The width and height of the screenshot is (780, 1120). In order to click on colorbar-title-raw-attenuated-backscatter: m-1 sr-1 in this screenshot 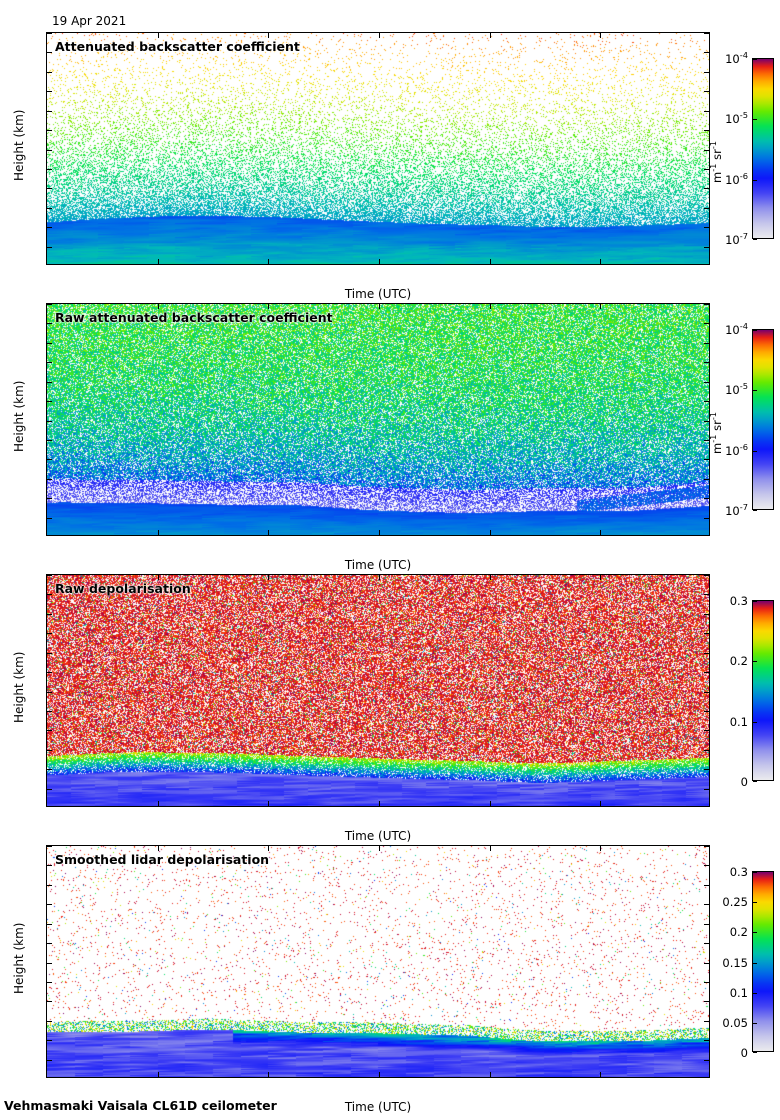, I will do `click(716, 432)`.